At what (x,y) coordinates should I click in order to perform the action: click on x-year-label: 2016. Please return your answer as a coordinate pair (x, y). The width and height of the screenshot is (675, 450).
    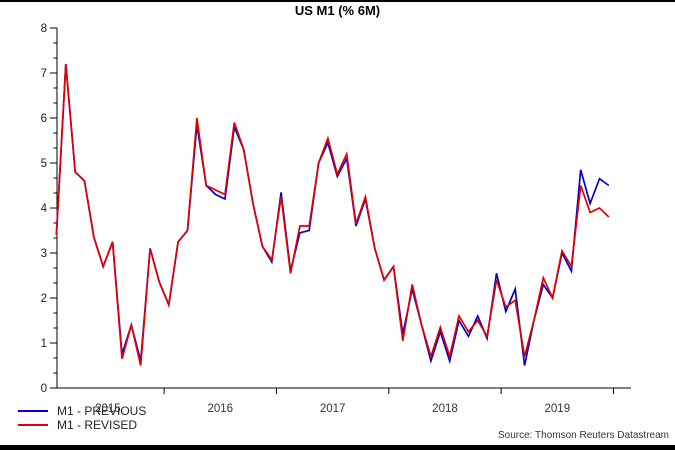
    Looking at the image, I should click on (220, 409).